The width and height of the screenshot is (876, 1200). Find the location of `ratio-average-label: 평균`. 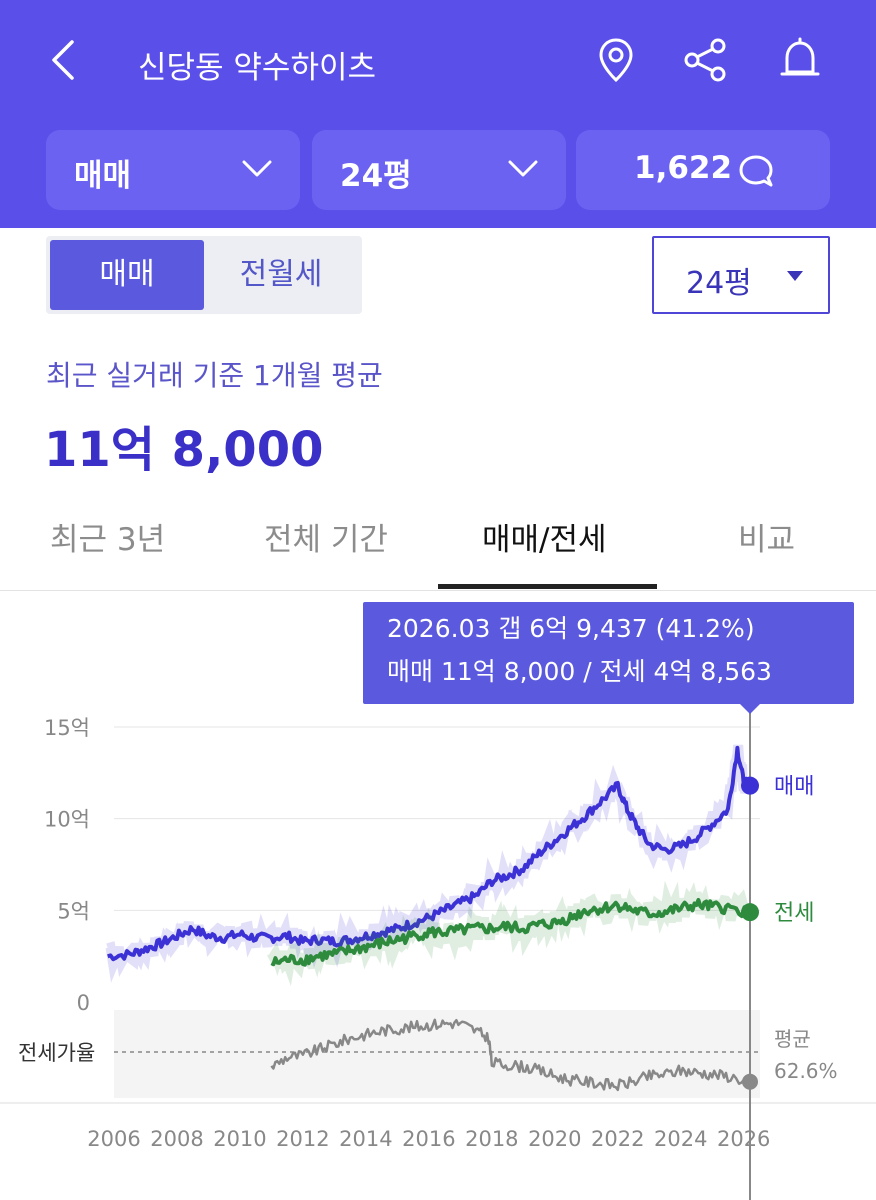

ratio-average-label: 평균 is located at coordinates (792, 1039).